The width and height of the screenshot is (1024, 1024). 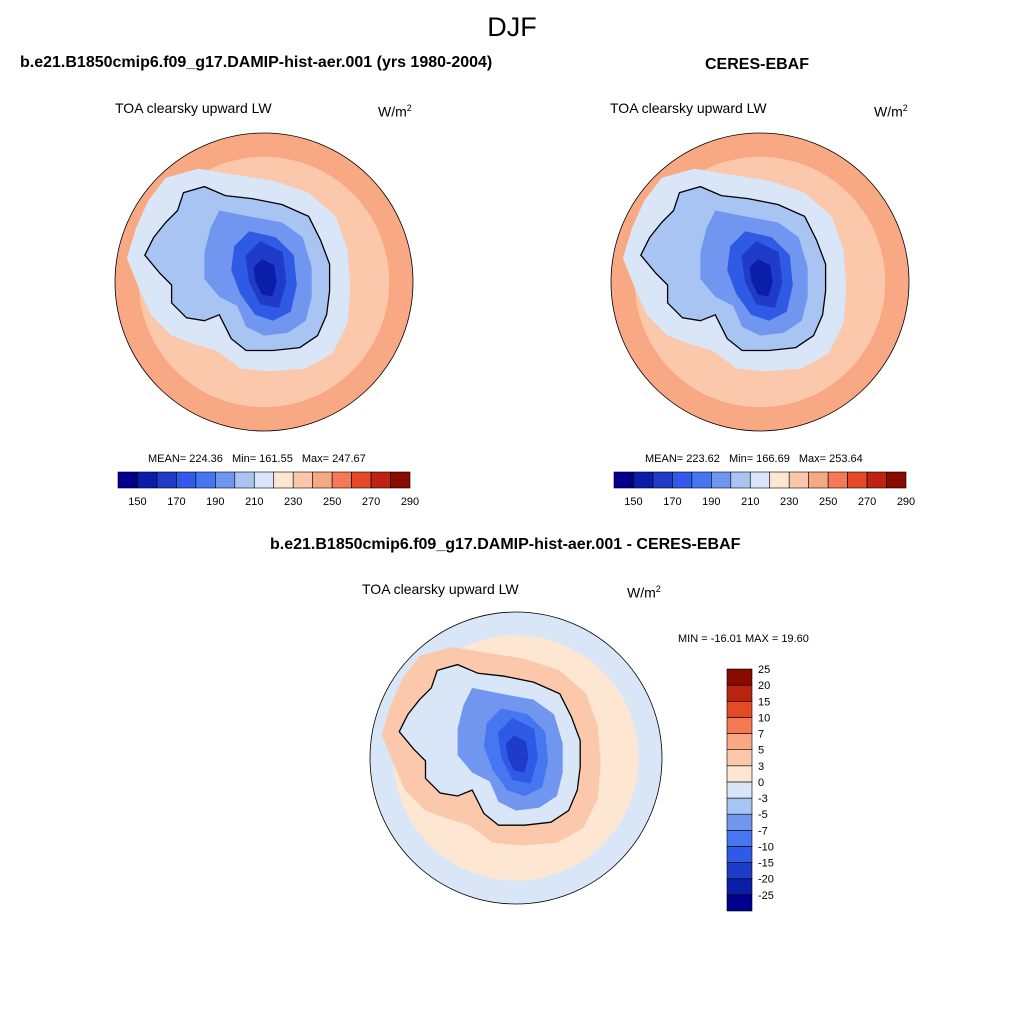 What do you see at coordinates (761, 735) in the screenshot?
I see `difference-colorbar-tick: 7` at bounding box center [761, 735].